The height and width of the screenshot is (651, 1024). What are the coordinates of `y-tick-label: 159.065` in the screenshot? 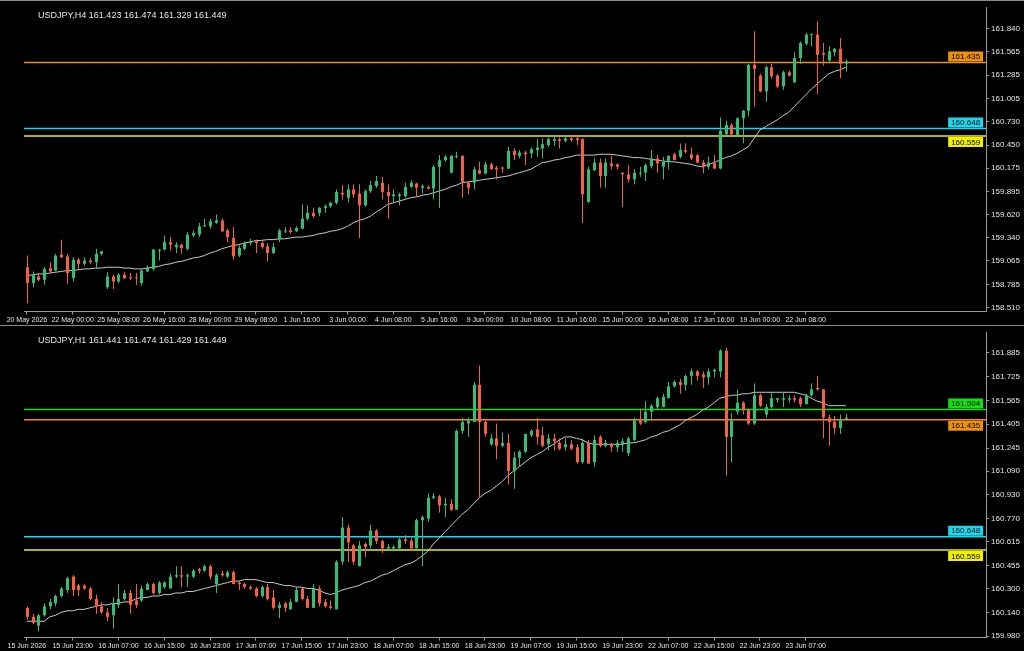 It's located at (1006, 261).